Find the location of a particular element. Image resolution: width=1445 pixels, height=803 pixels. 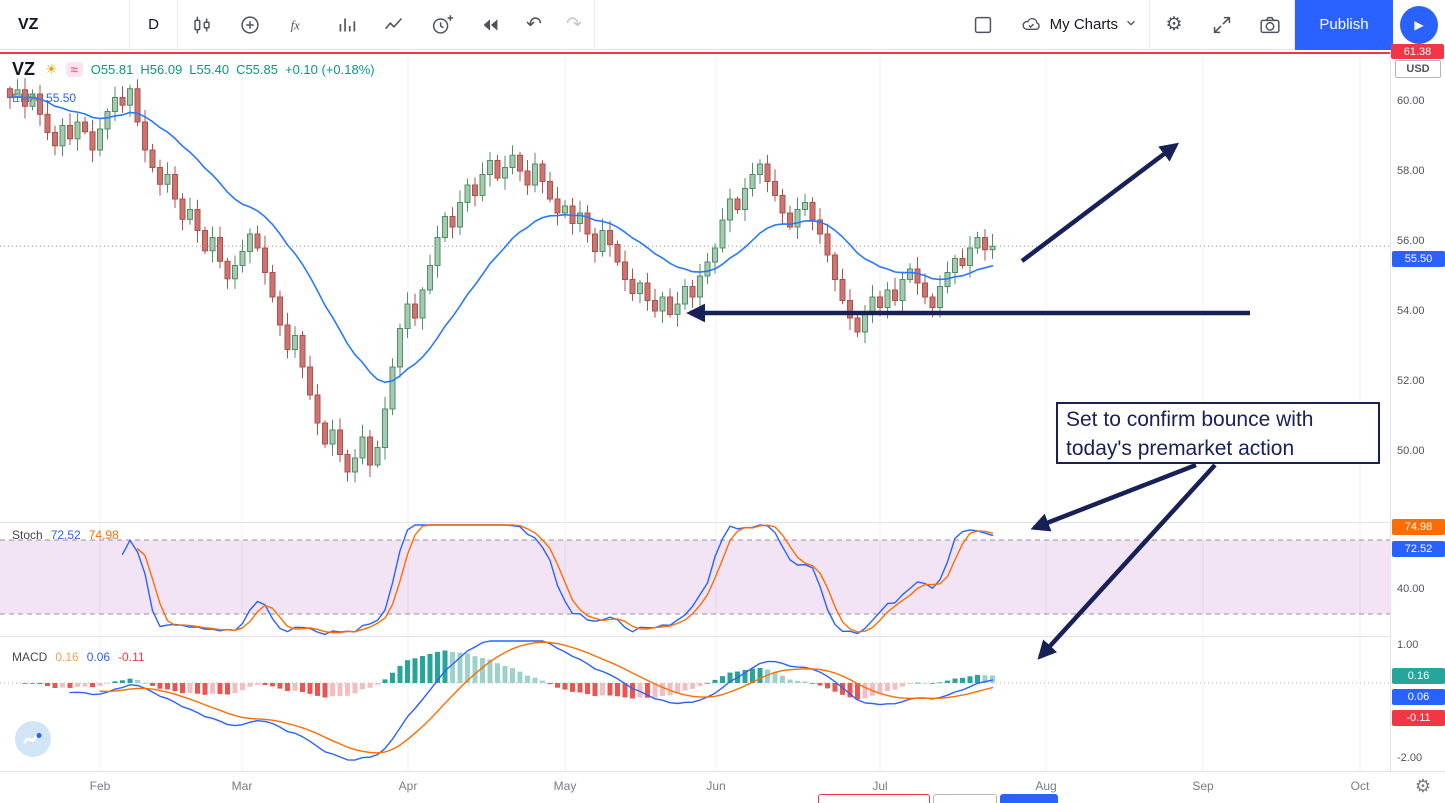

price-axis-label: 50.00 is located at coordinates (1411, 451).